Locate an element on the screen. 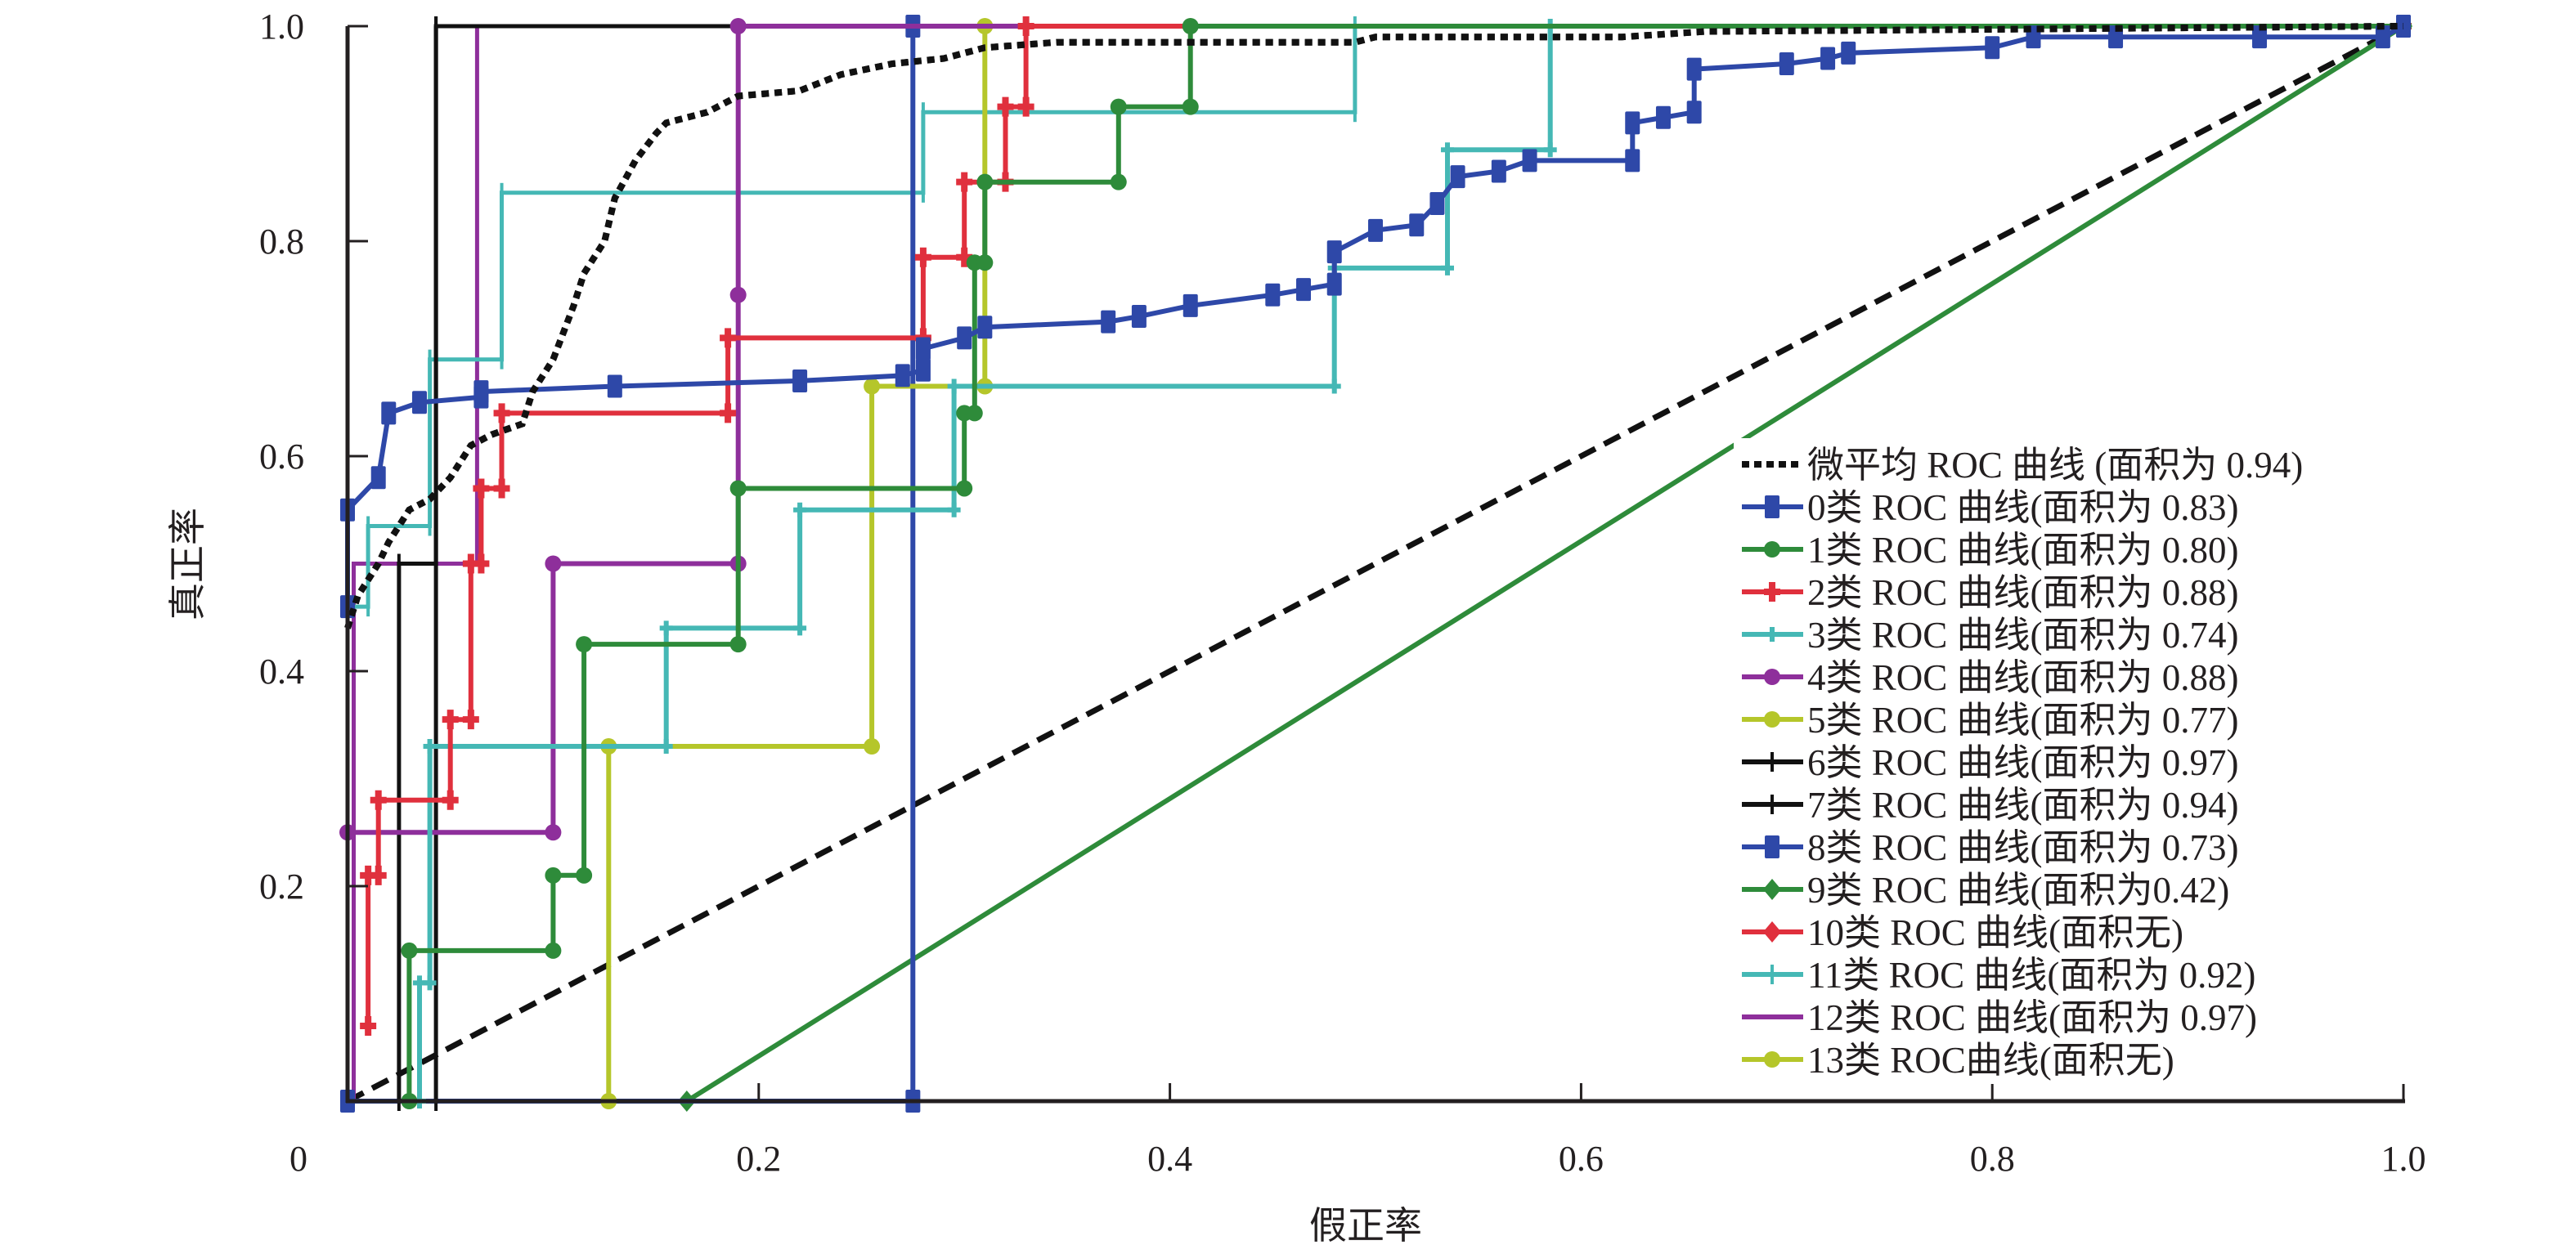 This screenshot has height=1254, width=2576. legend-item: 微平均 ROC 曲线 (面积为 0.94) is located at coordinates (2022, 465).